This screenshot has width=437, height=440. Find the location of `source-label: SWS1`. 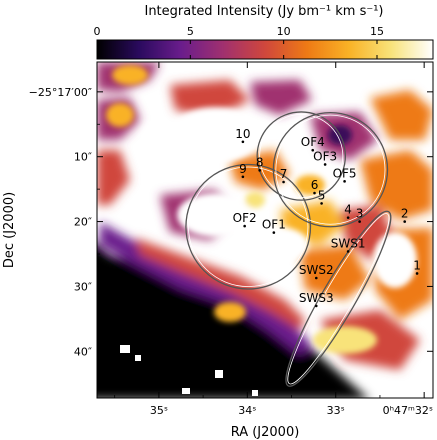

source-label: SWS1 is located at coordinates (348, 243).